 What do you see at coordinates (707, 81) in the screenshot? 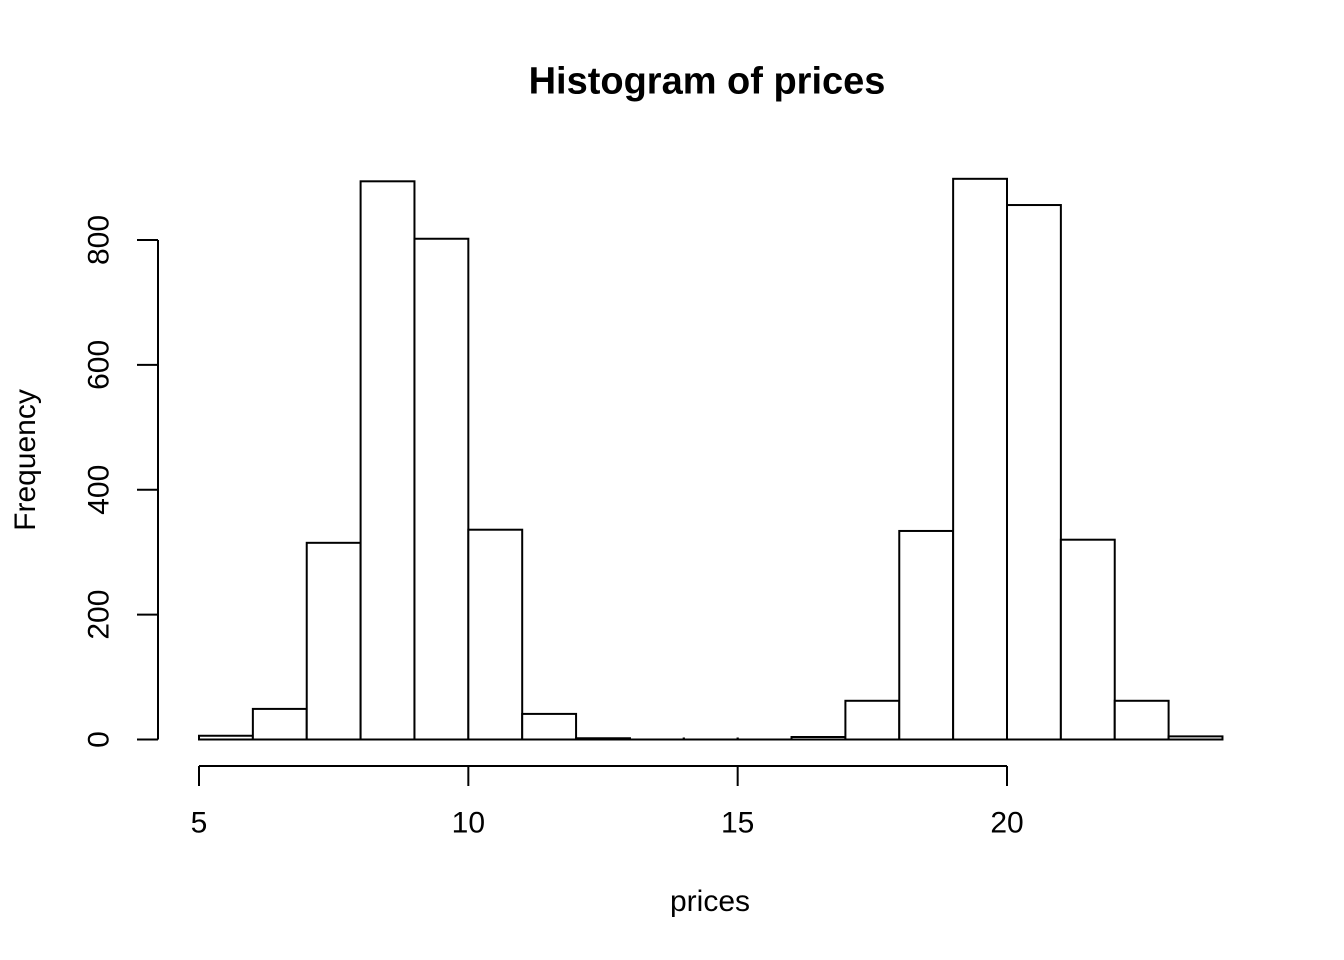
I see `chart-title: Histogram of prices` at bounding box center [707, 81].